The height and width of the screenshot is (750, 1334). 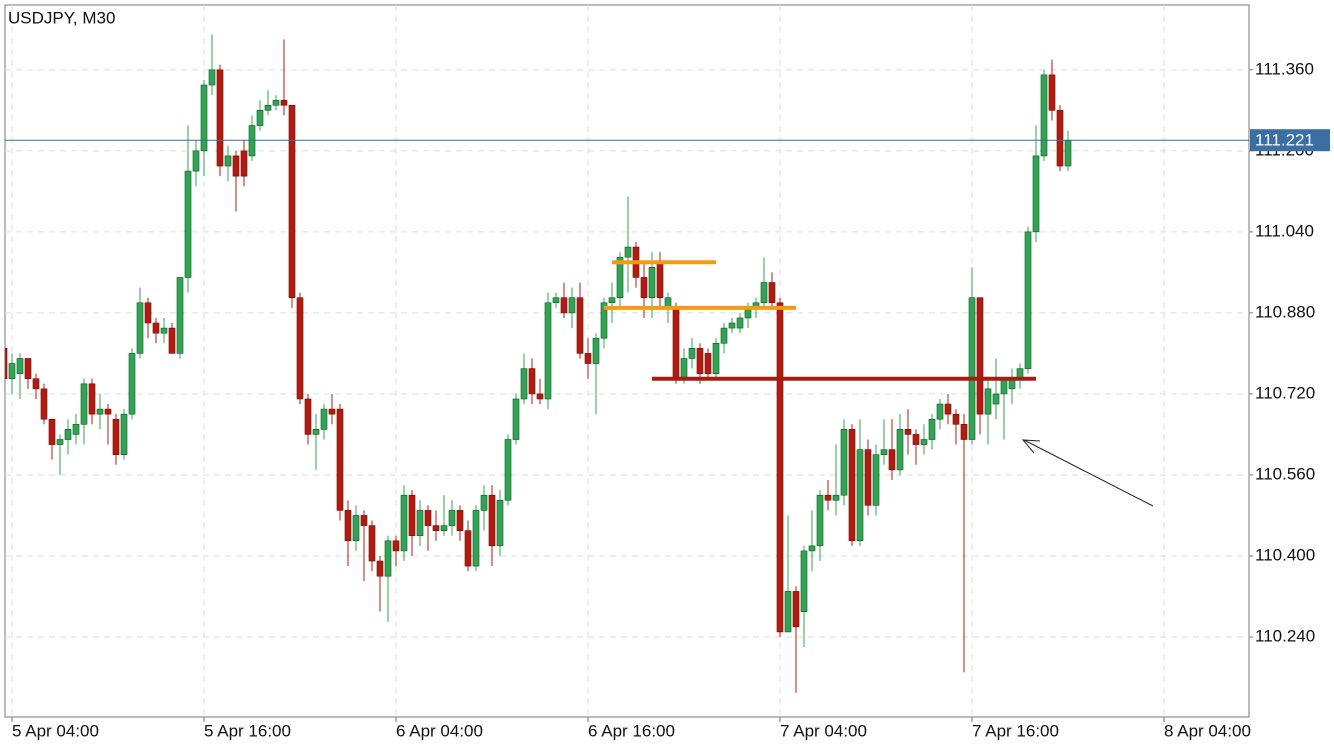 I want to click on x-tick-label: 6 Apr 16:00, so click(x=631, y=730).